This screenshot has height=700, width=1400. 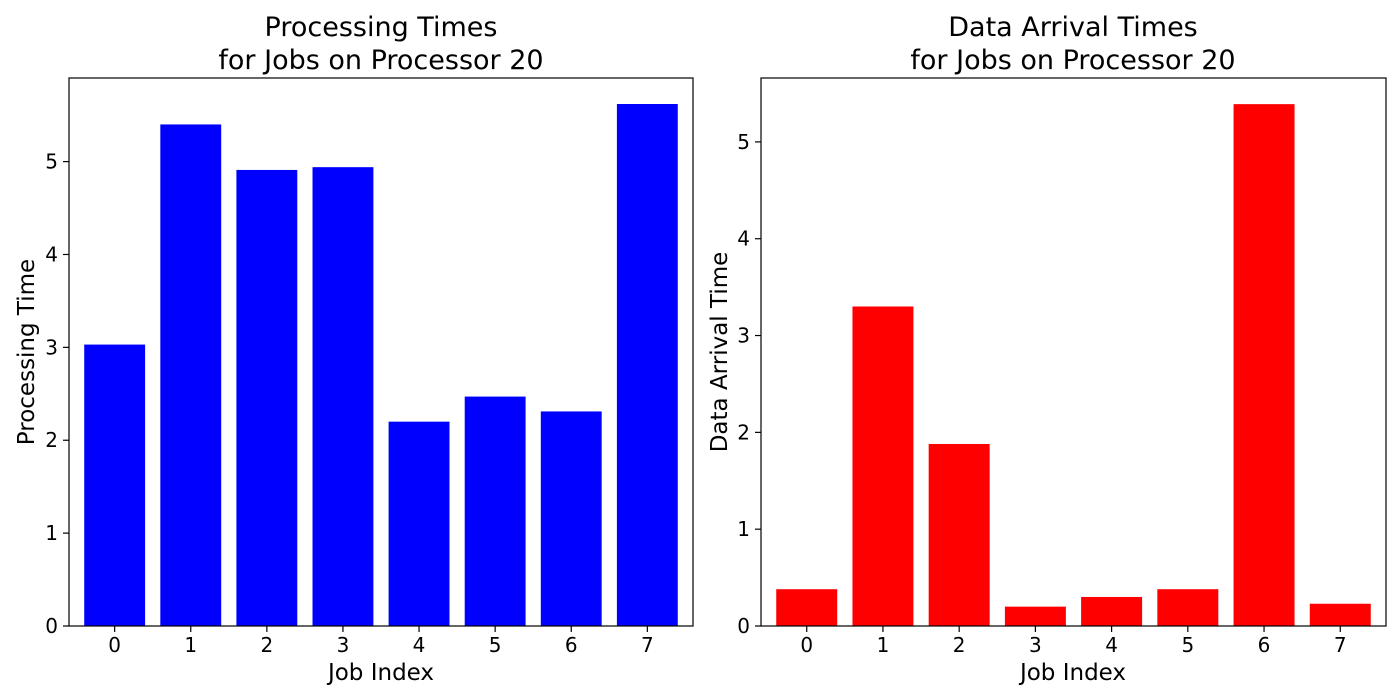 What do you see at coordinates (27, 352) in the screenshot?
I see `y-axis-label: Processing Time` at bounding box center [27, 352].